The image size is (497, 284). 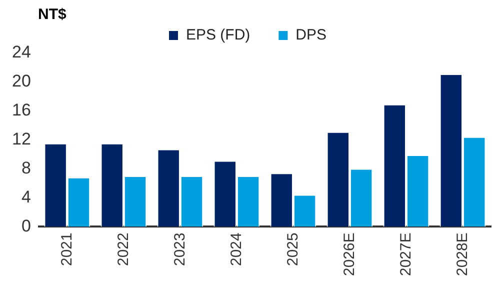 I want to click on x-tick-label: 2028E, so click(x=462, y=254).